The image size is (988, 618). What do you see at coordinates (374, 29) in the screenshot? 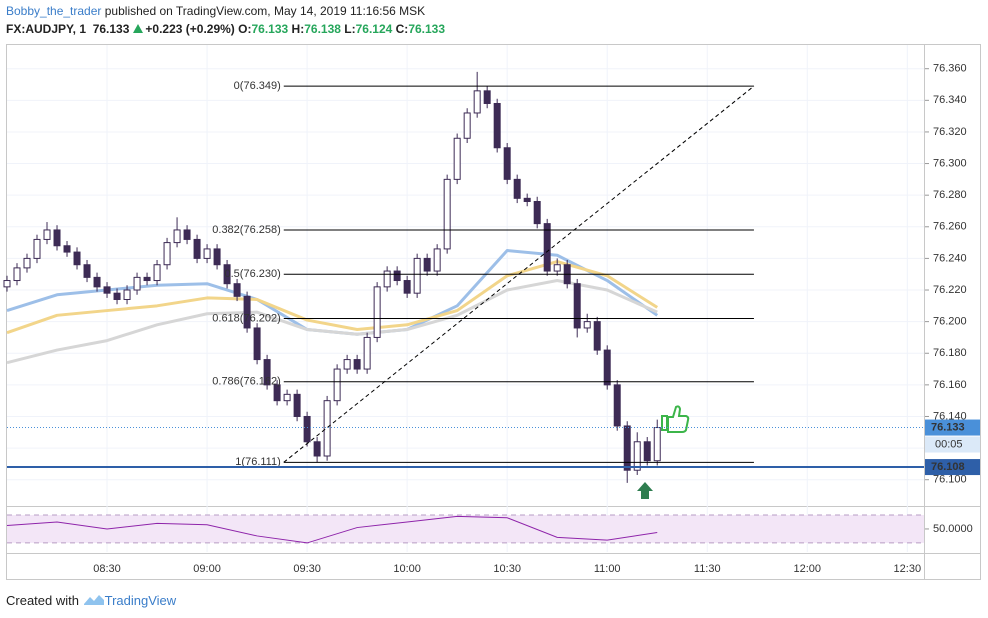
I see `ohlc-value: 76.124` at bounding box center [374, 29].